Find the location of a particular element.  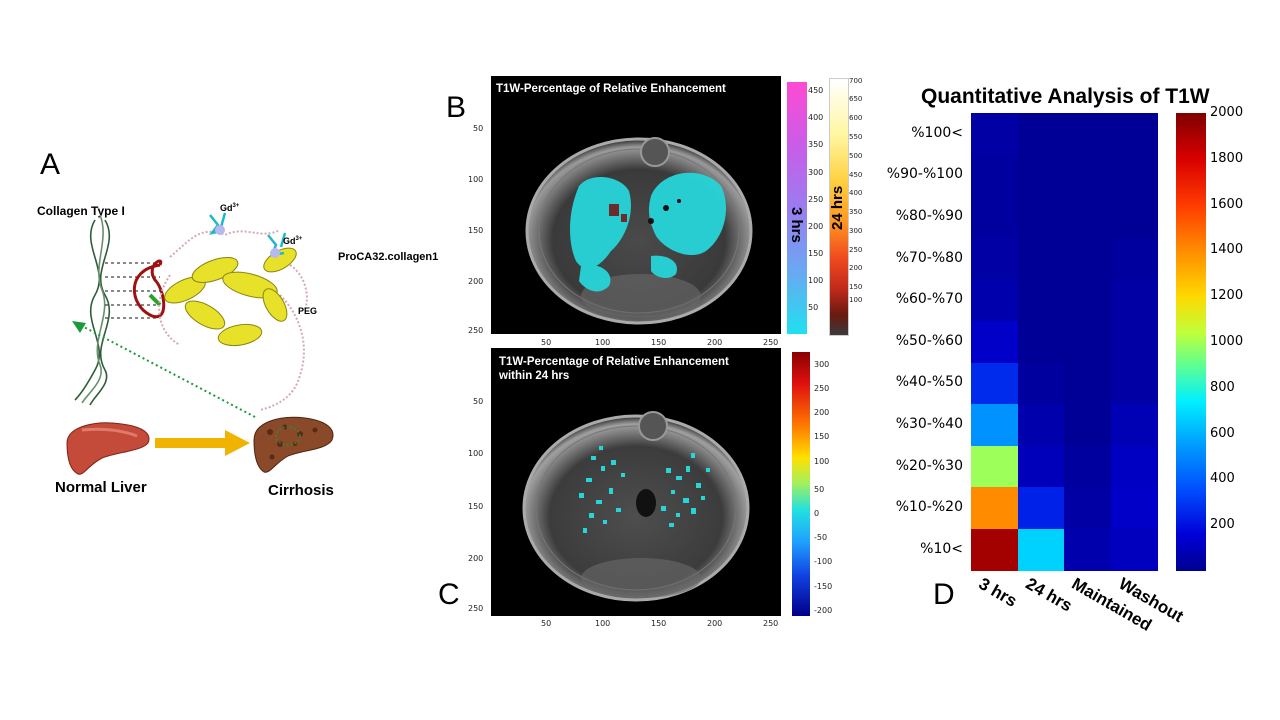

panel-b-xtick: 150 is located at coordinates (659, 342).